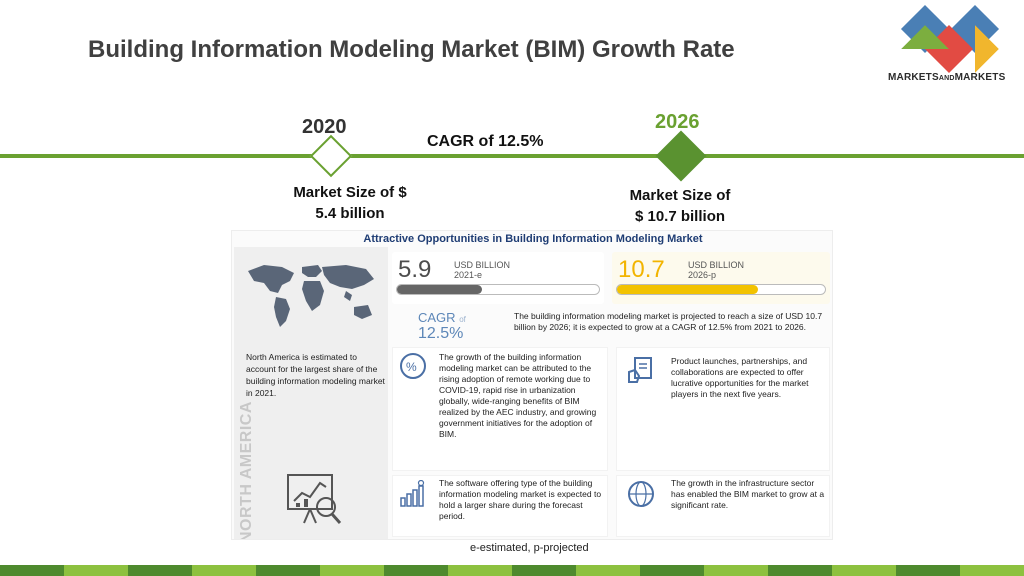  I want to click on year-2026-label: 2026, so click(677, 122).